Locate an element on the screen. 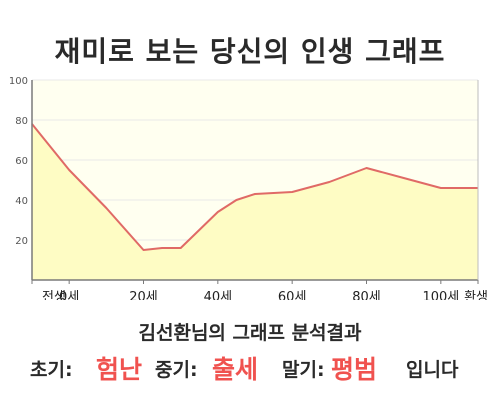  early-period-label: 초기: is located at coordinates (51, 370).